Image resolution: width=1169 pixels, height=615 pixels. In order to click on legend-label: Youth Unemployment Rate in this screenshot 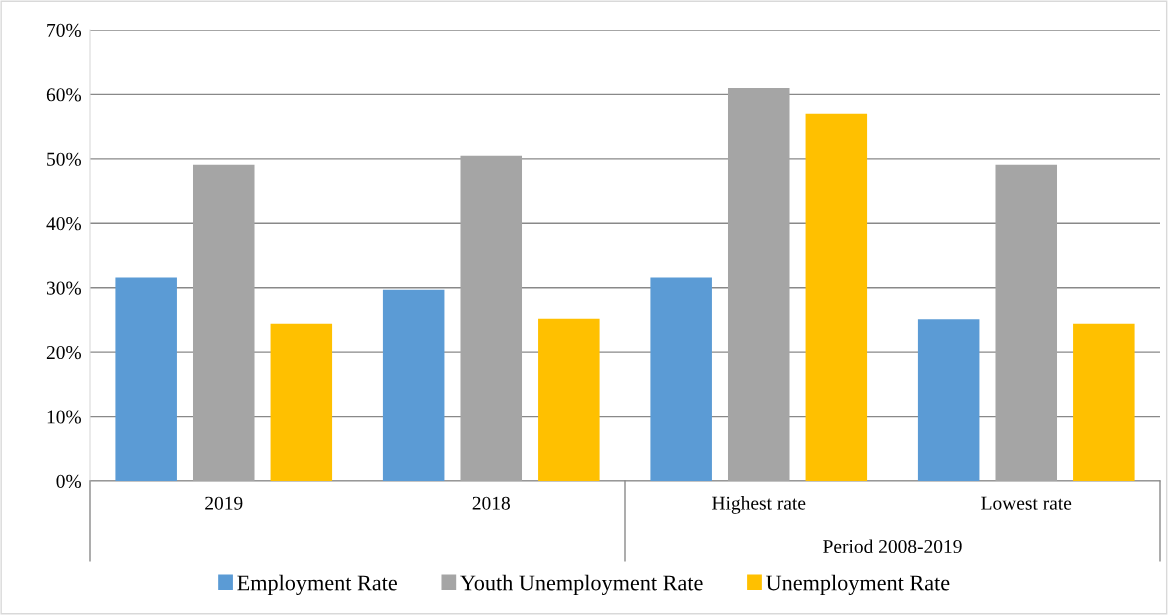, I will do `click(581, 584)`.